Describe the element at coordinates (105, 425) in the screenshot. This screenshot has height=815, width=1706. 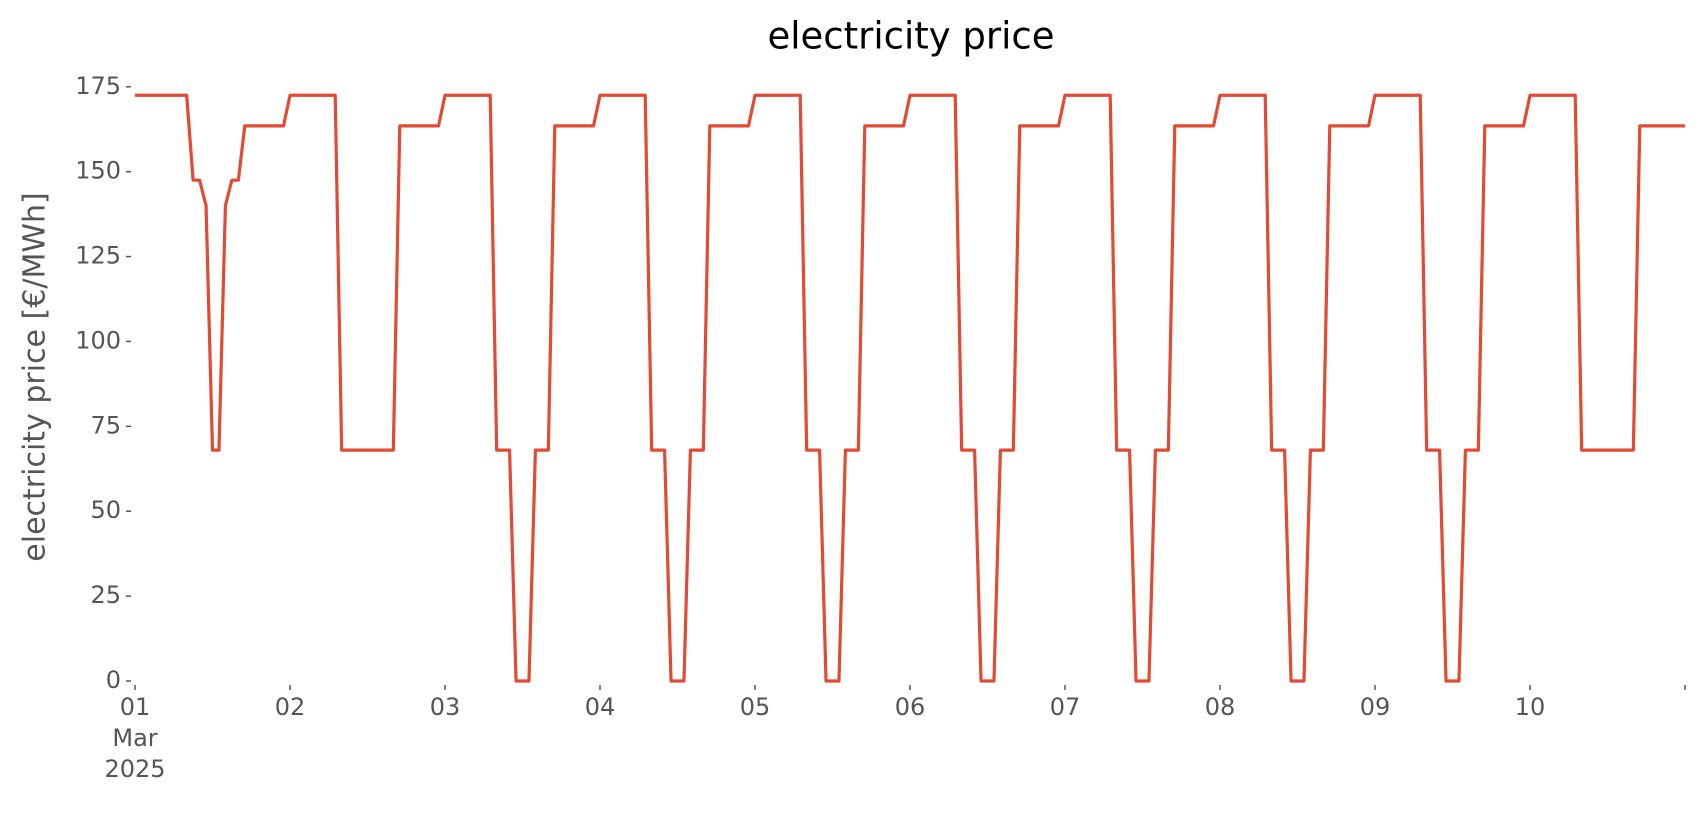
I see `y-tick-label: 75` at that location.